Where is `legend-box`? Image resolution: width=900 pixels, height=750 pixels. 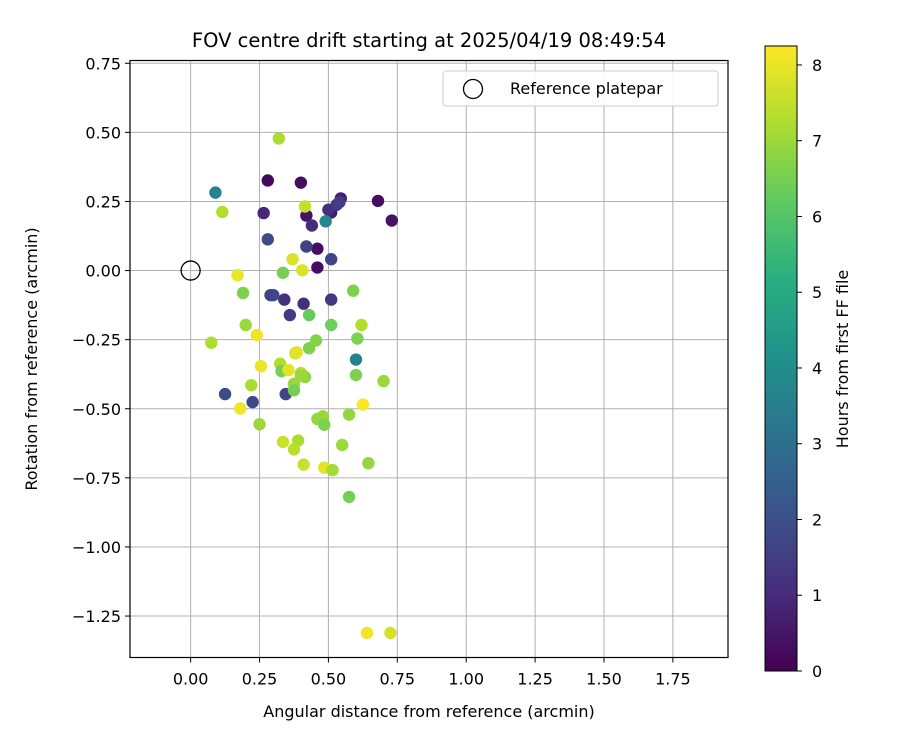
legend-box is located at coordinates (580, 88).